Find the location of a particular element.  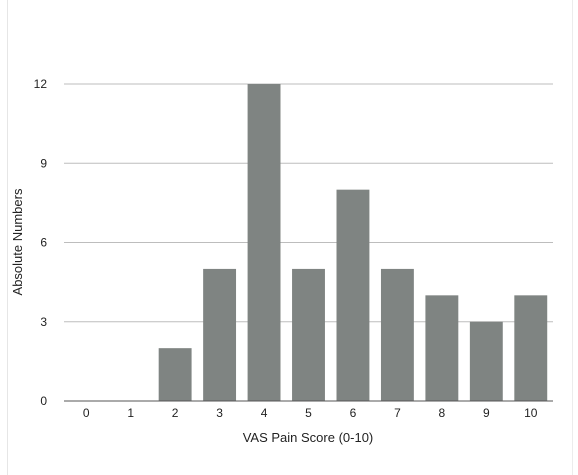

x-tick-label: 1 is located at coordinates (130, 413).